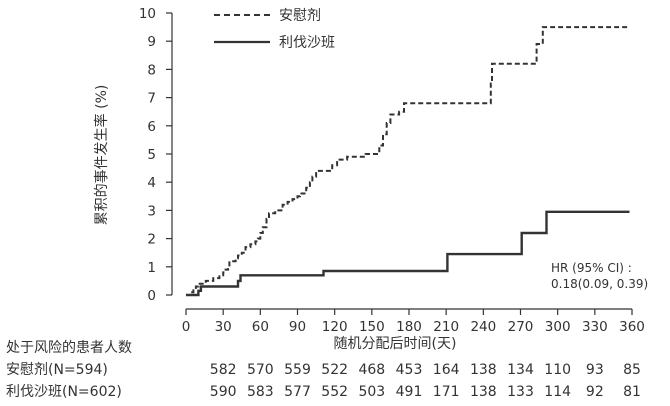 The image size is (670, 406). What do you see at coordinates (151, 240) in the screenshot?
I see `y-tick-label: 2` at bounding box center [151, 240].